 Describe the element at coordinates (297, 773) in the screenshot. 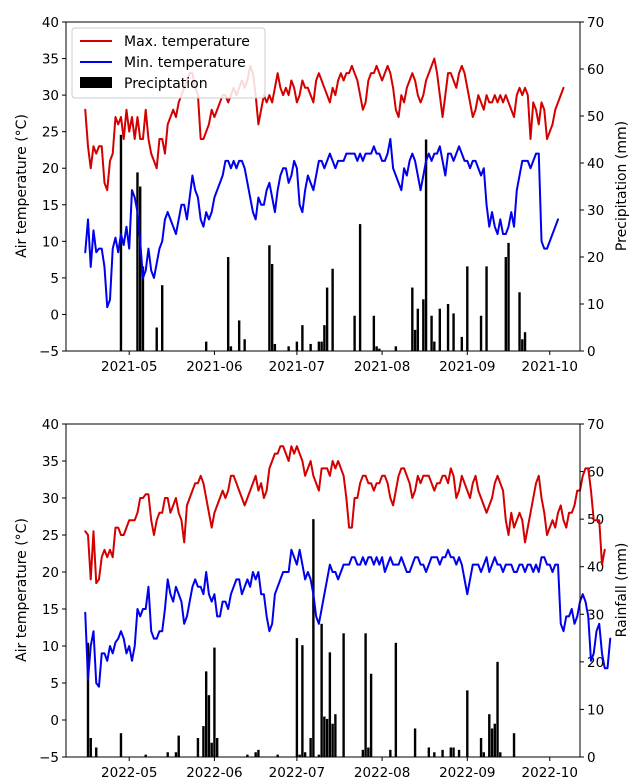

I see `x-tick-label: 2022-07` at that location.